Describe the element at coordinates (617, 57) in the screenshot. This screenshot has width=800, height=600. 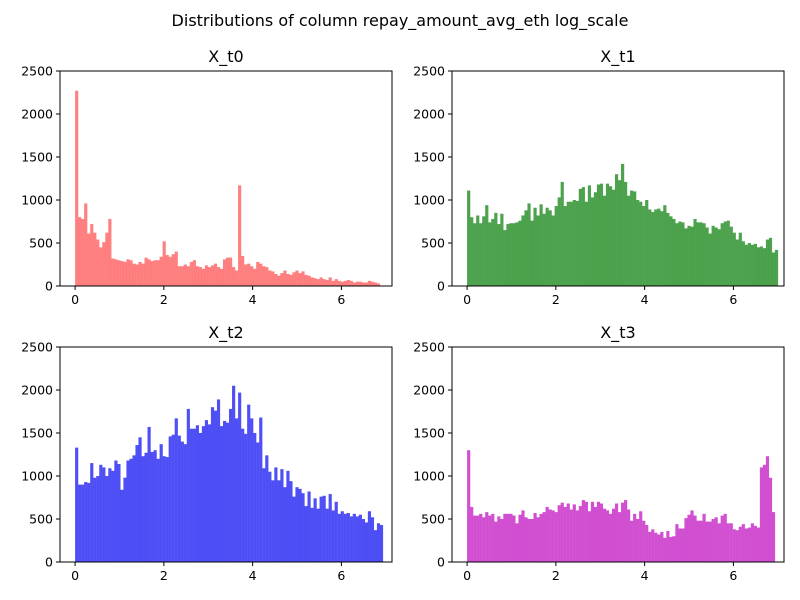
I see `subplot-title: X_t1` at that location.